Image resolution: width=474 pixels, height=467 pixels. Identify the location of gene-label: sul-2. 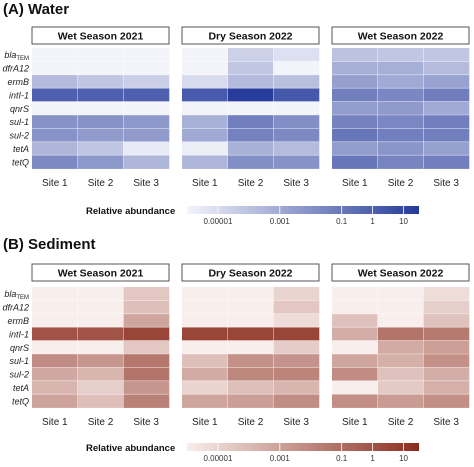
(19, 136).